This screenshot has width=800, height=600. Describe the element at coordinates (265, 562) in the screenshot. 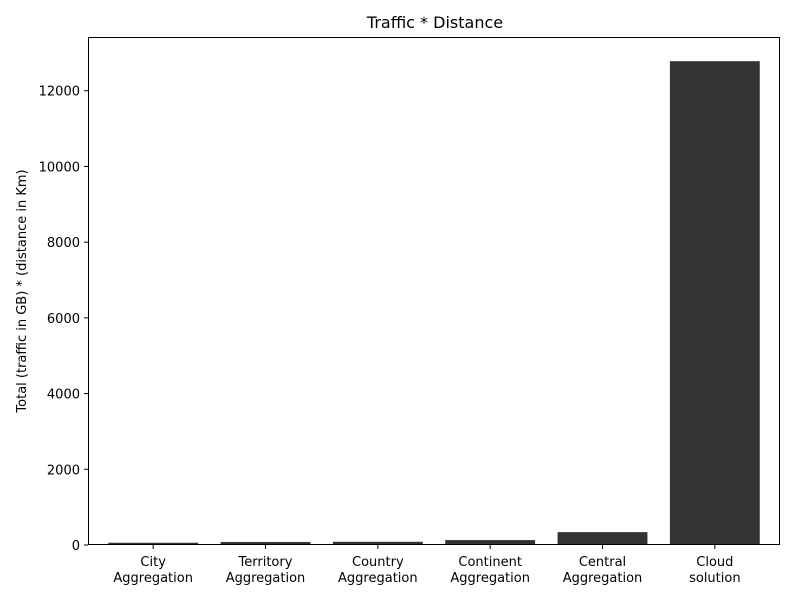

I see `x-tick-label: Territory` at that location.